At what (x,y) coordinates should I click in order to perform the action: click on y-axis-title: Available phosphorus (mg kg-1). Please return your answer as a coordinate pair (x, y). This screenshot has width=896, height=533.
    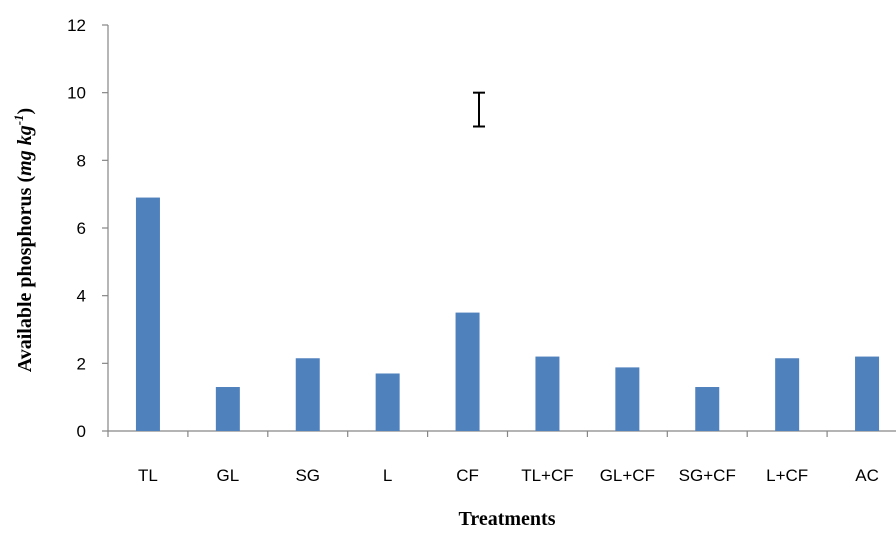
    Looking at the image, I should click on (23, 240).